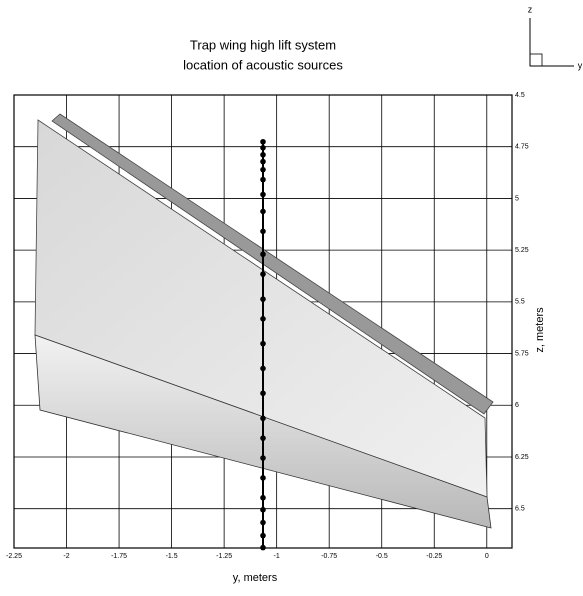  What do you see at coordinates (172, 556) in the screenshot?
I see `x-tick-label: -1.5` at bounding box center [172, 556].